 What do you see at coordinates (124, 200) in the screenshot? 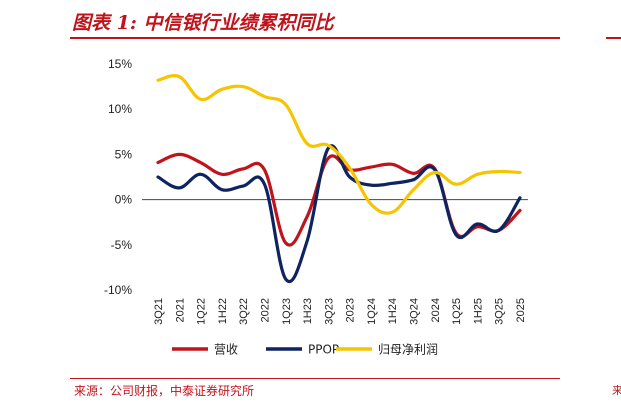
I see `y-tick-label: 0%` at bounding box center [124, 200].